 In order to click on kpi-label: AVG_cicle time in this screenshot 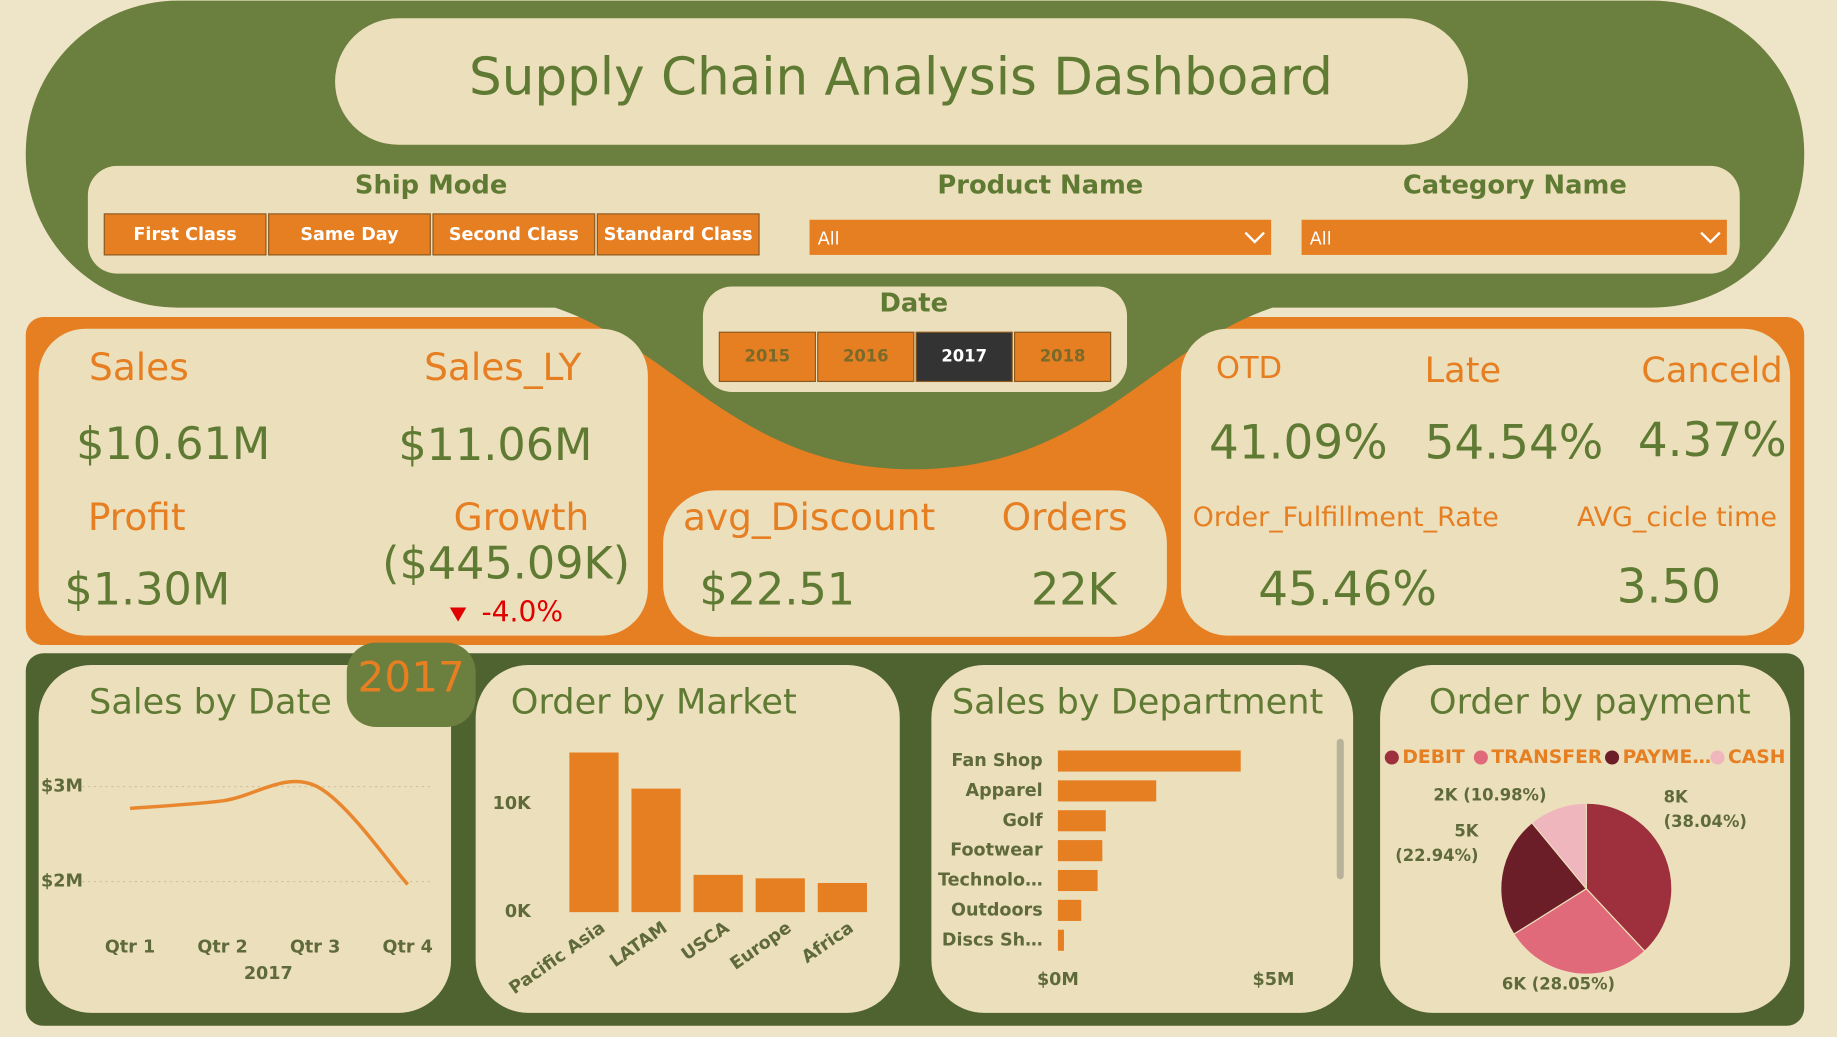, I will do `click(1677, 517)`.